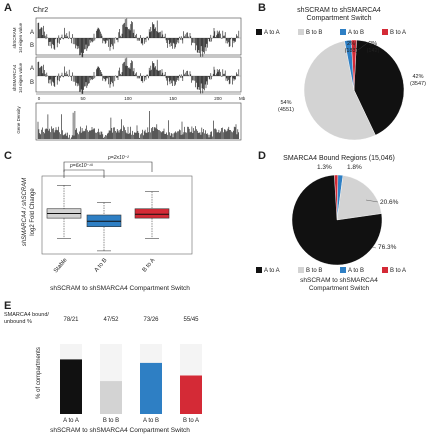 Image resolution: width=429 pixels, height=440 pixels. Describe the element at coordinates (111, 320) in the screenshot. I see `ratio-label-1: 47/52` at that location.